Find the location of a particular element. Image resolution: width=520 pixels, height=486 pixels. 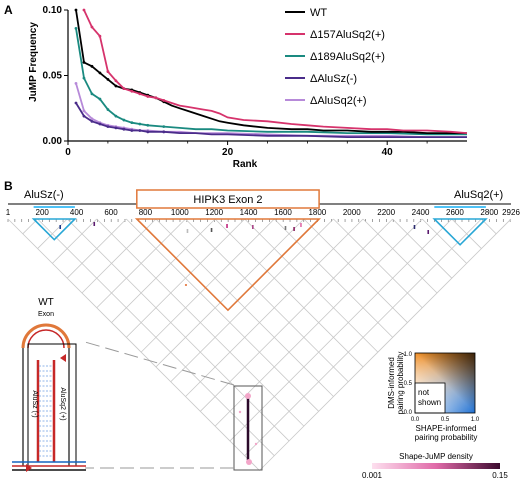

inset-exon-label: Exon is located at coordinates (46, 314).